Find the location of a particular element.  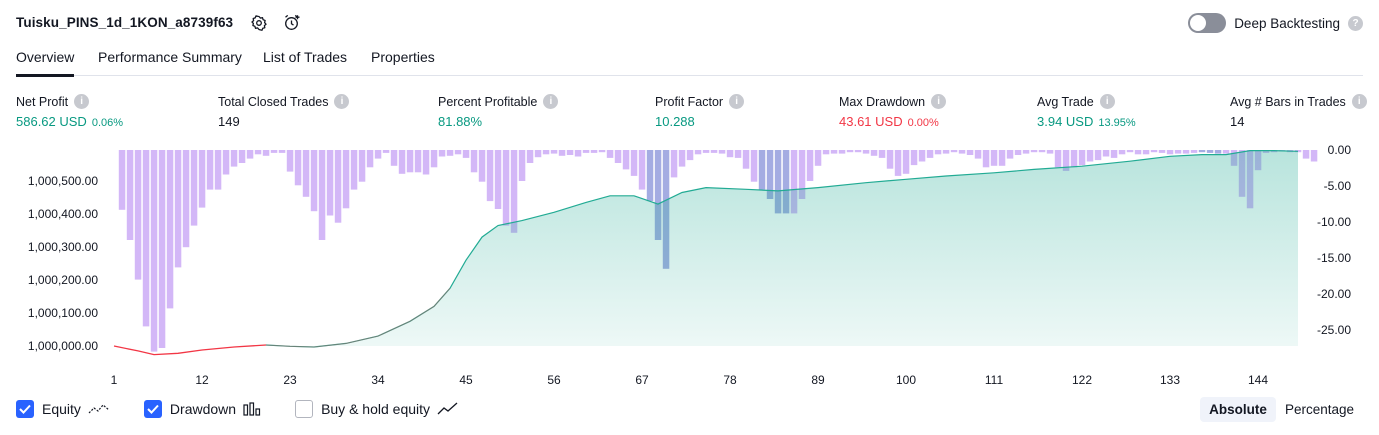

legend-drawdown: Drawdown is located at coordinates (202, 409).